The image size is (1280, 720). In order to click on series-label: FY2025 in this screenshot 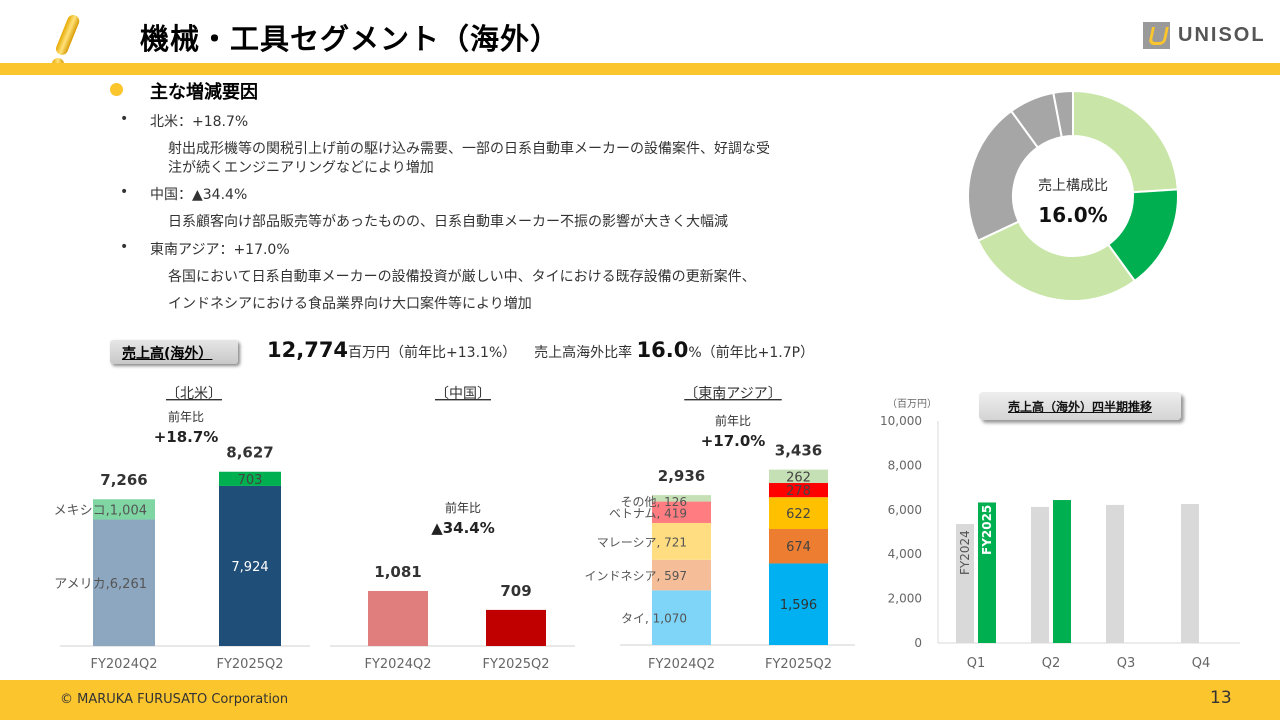, I will do `click(987, 530)`.